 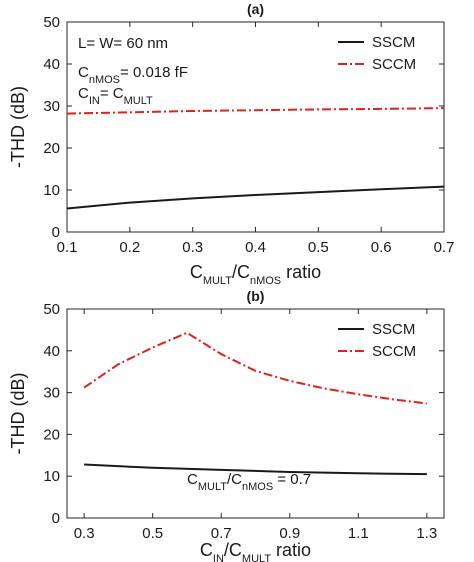 What do you see at coordinates (426, 533) in the screenshot?
I see `x-tick-label: 1.3` at bounding box center [426, 533].